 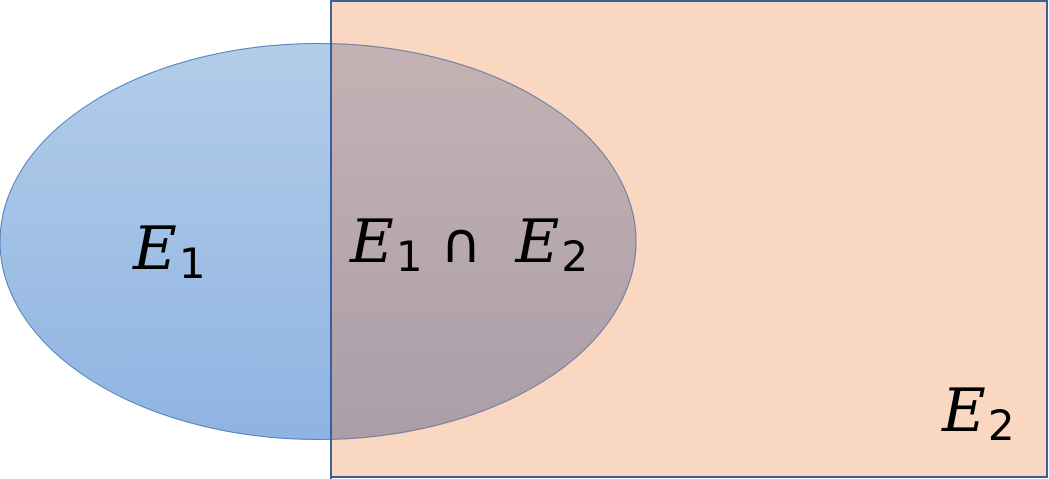 I want to click on set-e1-label: E1, so click(x=169, y=251).